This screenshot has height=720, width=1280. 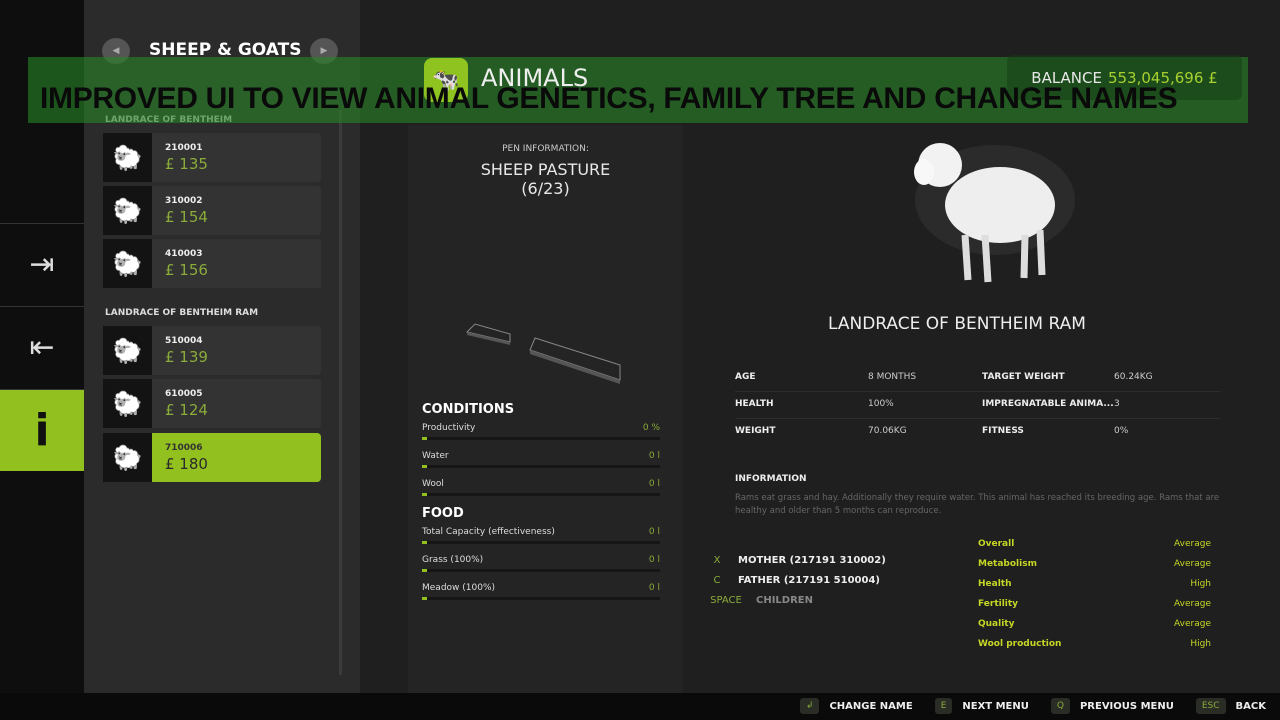 What do you see at coordinates (449, 428) in the screenshot?
I see `row-label: Productivity` at bounding box center [449, 428].